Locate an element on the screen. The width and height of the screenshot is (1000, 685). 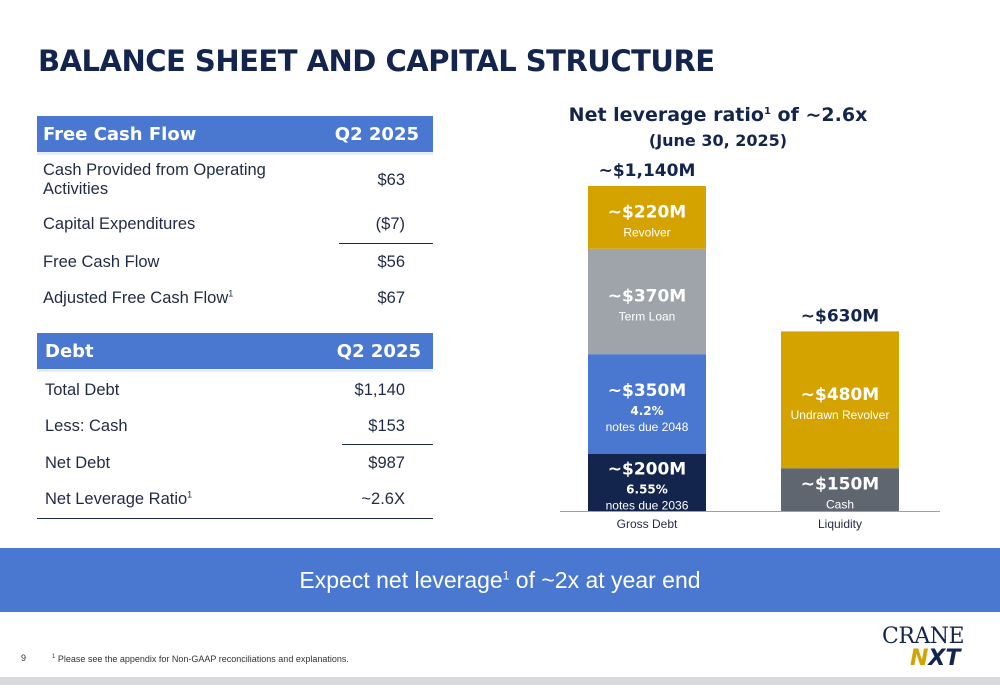
row-label: Net Leverage Ratio1 is located at coordinates (119, 498).